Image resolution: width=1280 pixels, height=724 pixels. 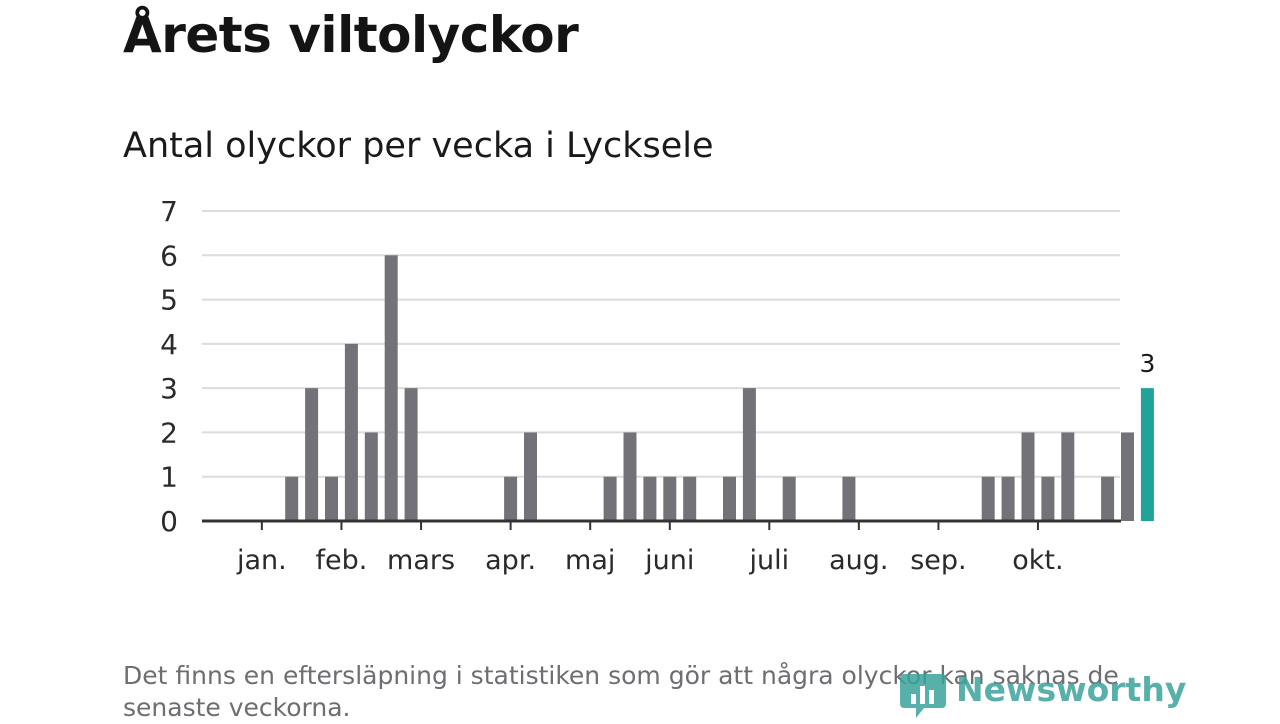 What do you see at coordinates (169, 211) in the screenshot?
I see `y-tick-label: 7` at bounding box center [169, 211].